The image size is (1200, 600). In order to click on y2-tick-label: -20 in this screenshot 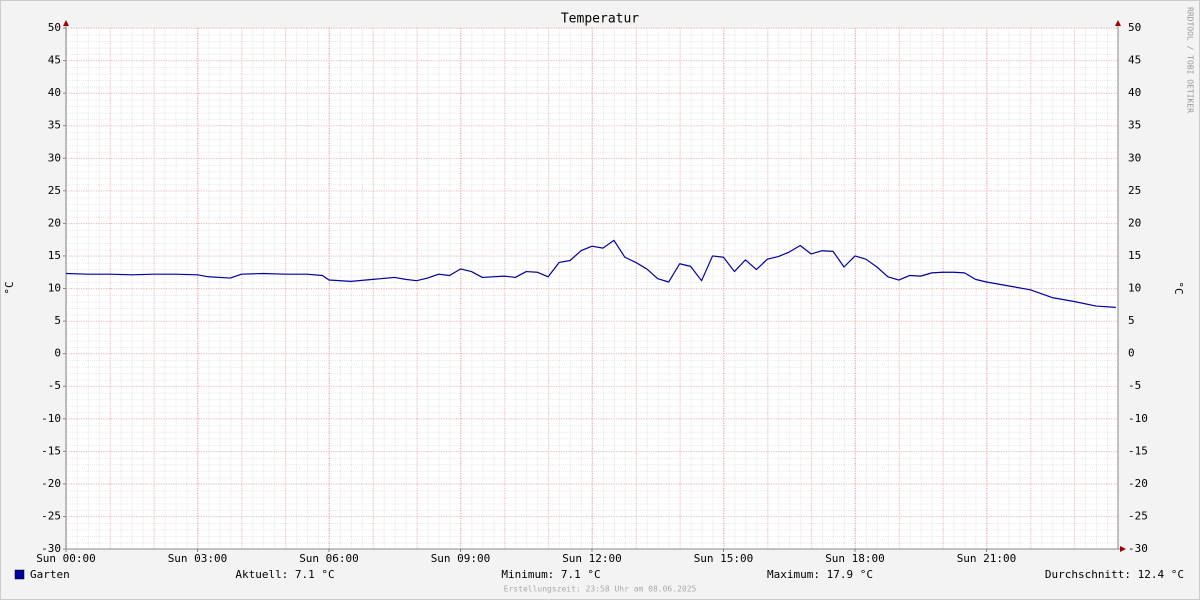, I will do `click(1138, 483)`.